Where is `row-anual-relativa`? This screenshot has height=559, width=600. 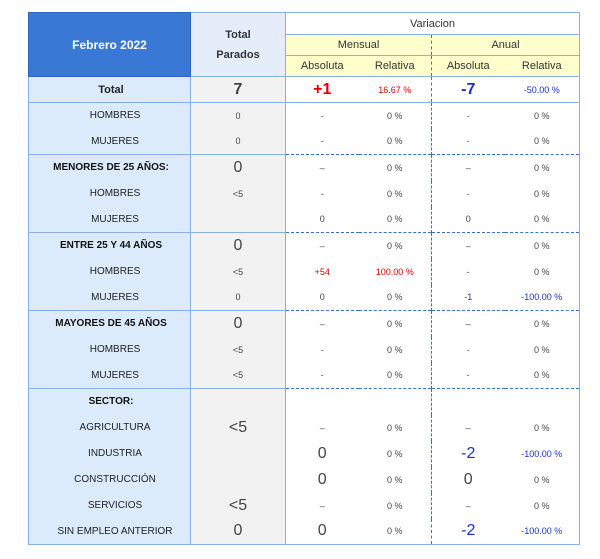
row-anual-relativa is located at coordinates (542, 401).